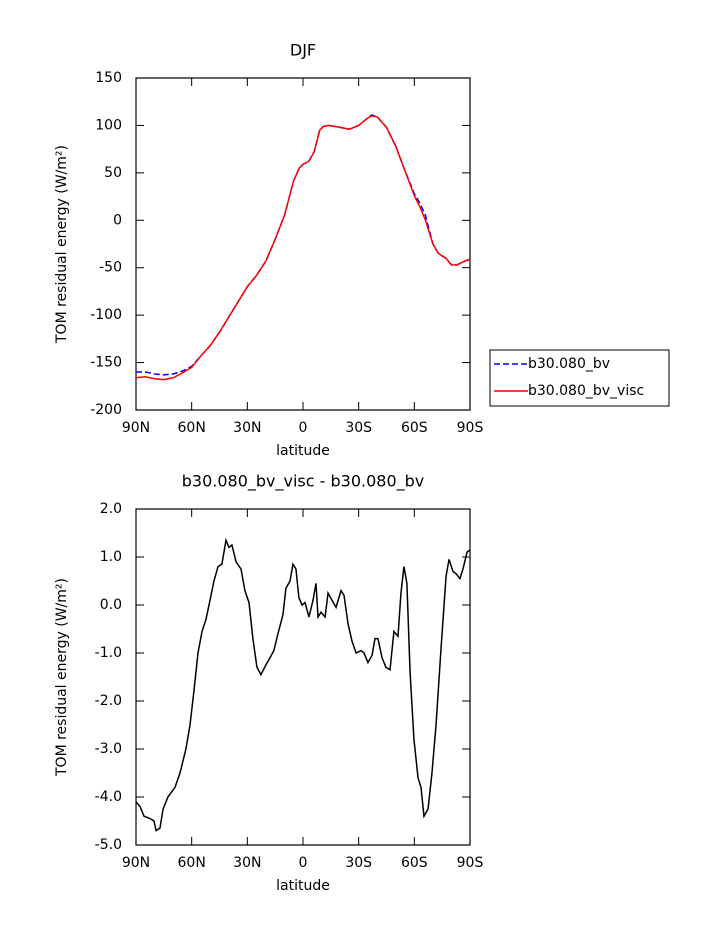 The height and width of the screenshot is (935, 723). I want to click on legend-label: b30.080_bv_visc, so click(586, 391).